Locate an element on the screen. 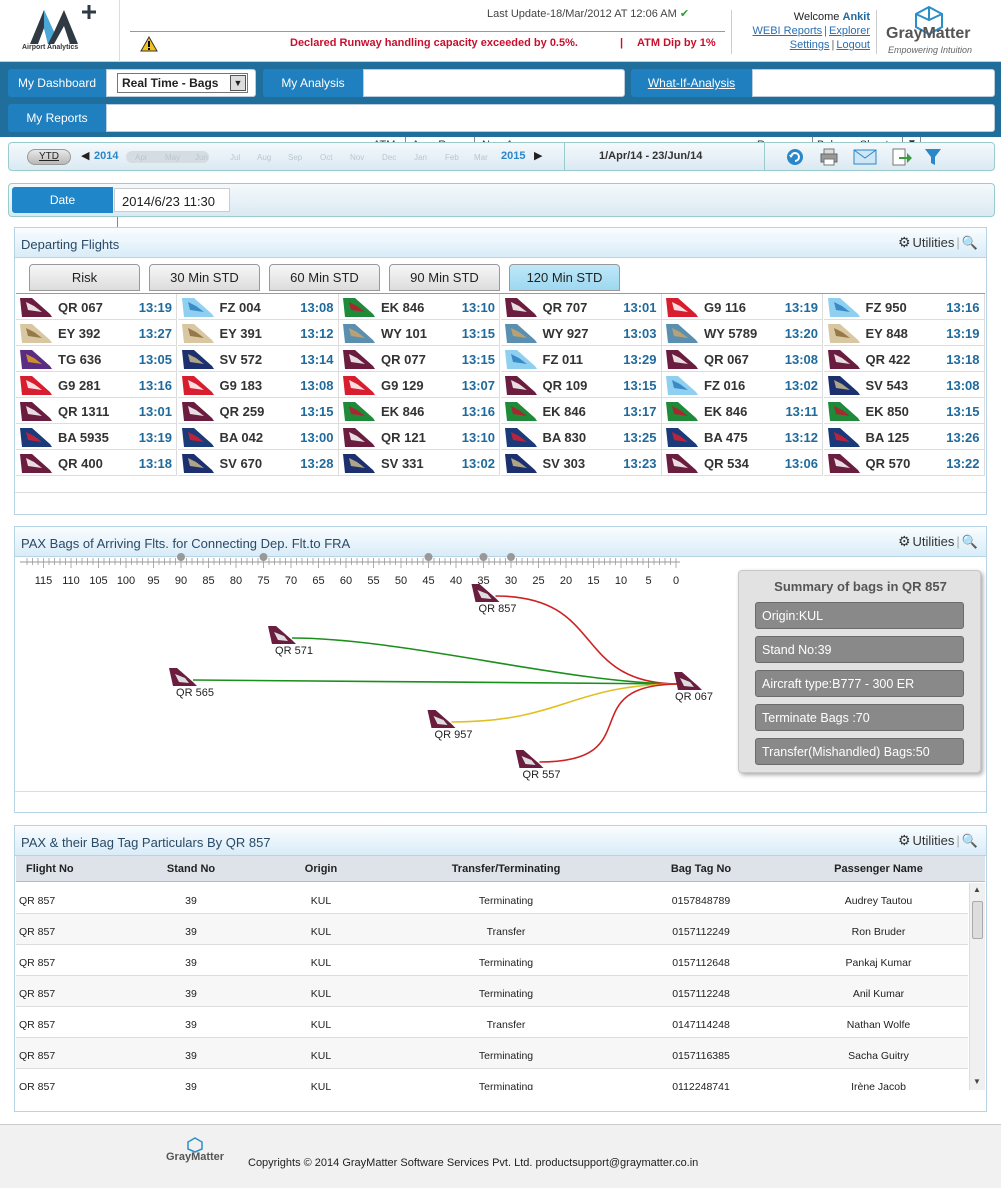 The height and width of the screenshot is (1188, 1001). col-flight-no: Flight No is located at coordinates (50, 869).